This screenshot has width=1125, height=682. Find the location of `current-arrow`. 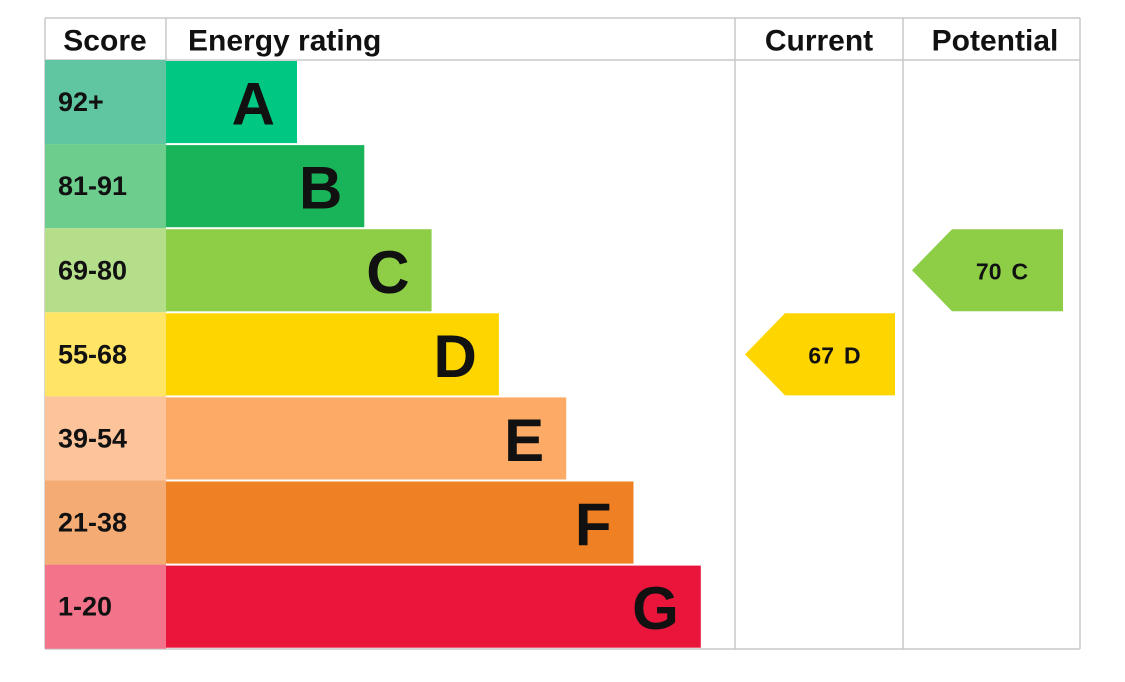

current-arrow is located at coordinates (820, 354).